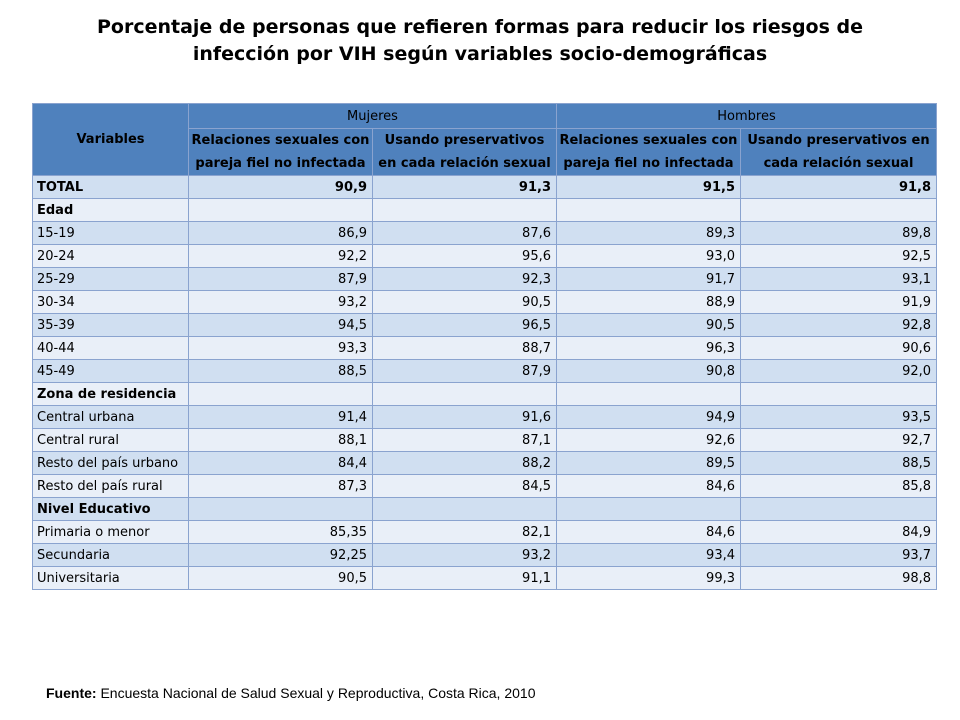  I want to click on table-row: Secundaria 92,25 93,2 93,4 93,7, so click(485, 555).